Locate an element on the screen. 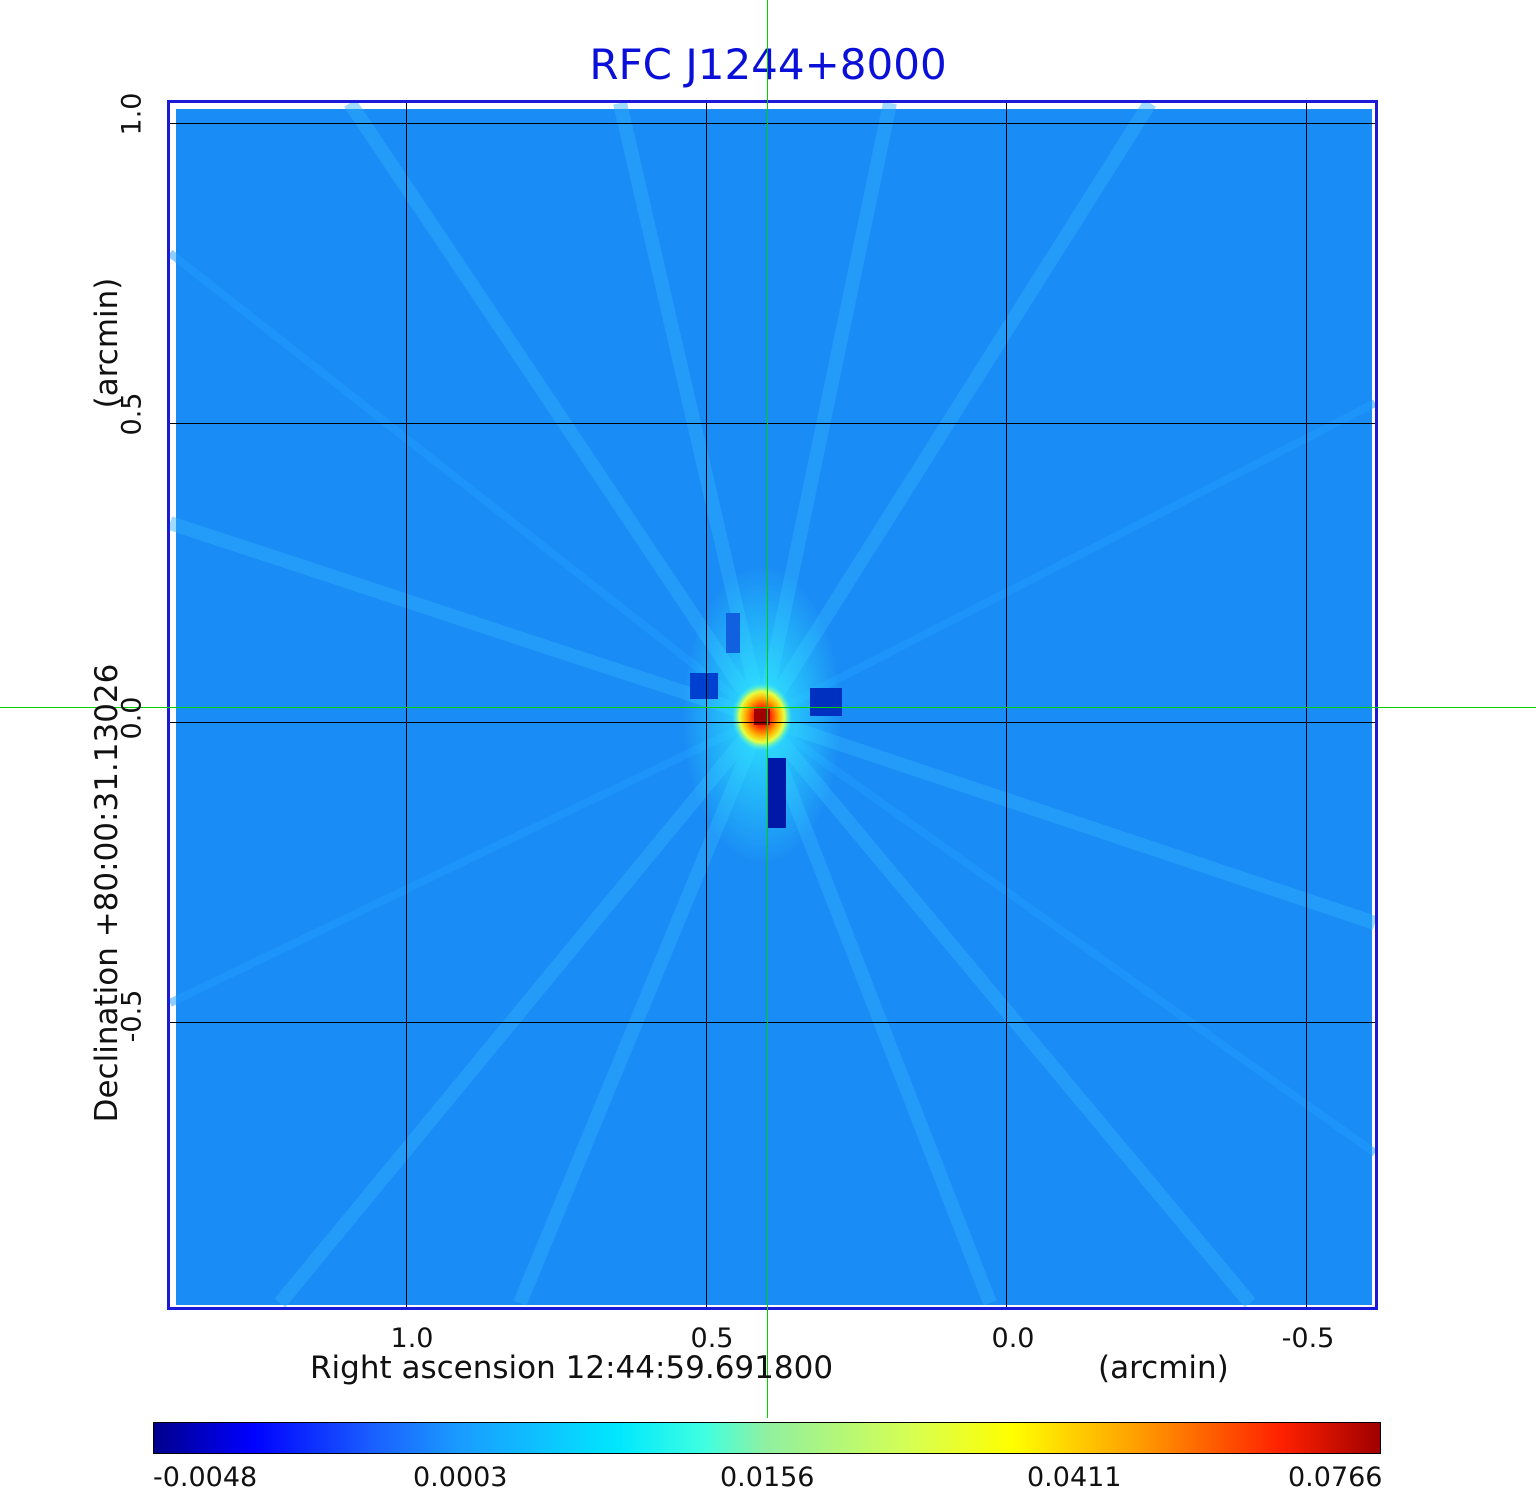 This screenshot has height=1511, width=1536. x-tick-label: 0.0 is located at coordinates (1013, 1338).